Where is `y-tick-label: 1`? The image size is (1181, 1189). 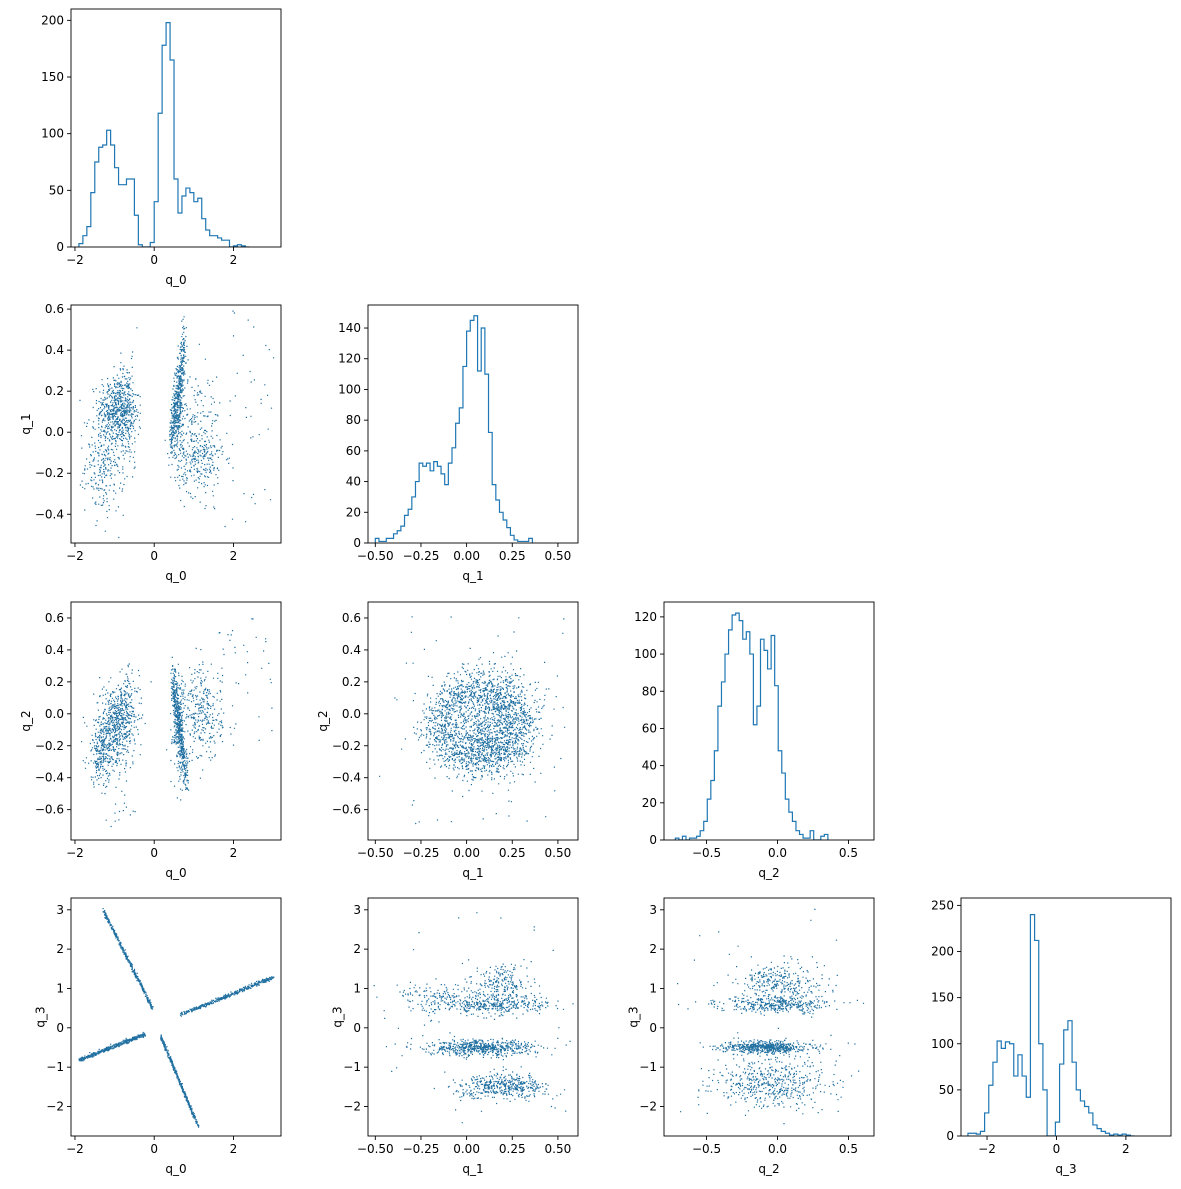 y-tick-label: 1 is located at coordinates (357, 988).